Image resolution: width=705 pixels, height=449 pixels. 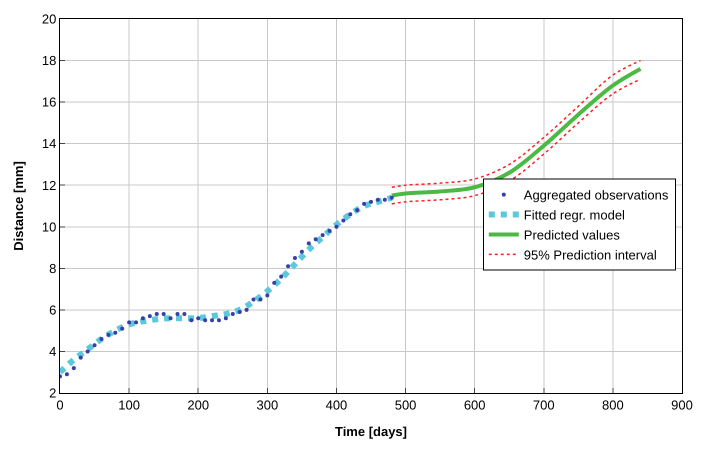 What do you see at coordinates (52, 310) in the screenshot?
I see `y-tick-label: 6` at bounding box center [52, 310].